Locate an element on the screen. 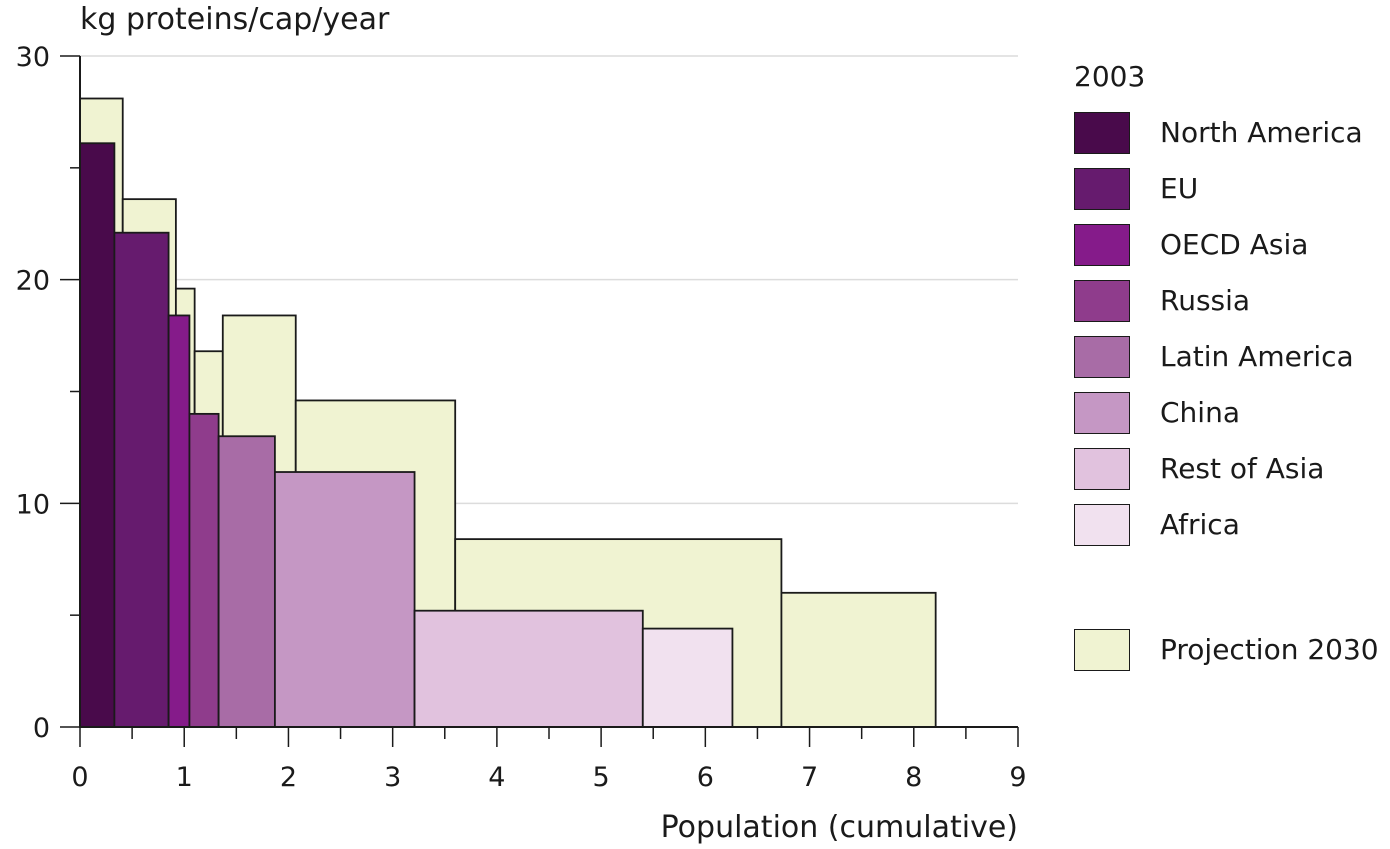 The image size is (1390, 849). legend-label: Russia is located at coordinates (1205, 300).